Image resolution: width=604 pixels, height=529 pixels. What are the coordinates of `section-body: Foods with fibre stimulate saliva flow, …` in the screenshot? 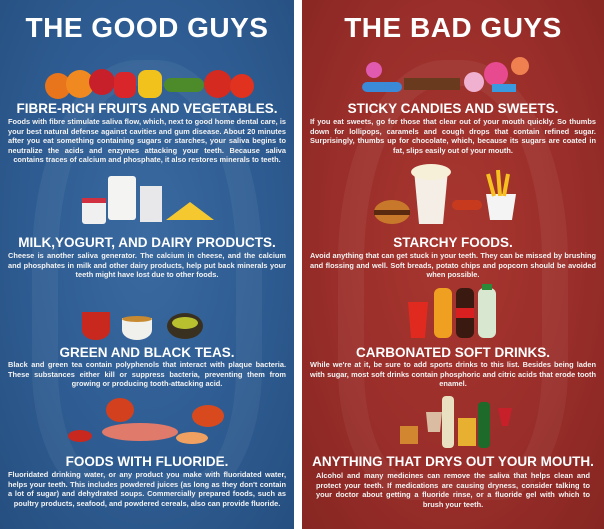 It's located at (147, 141).